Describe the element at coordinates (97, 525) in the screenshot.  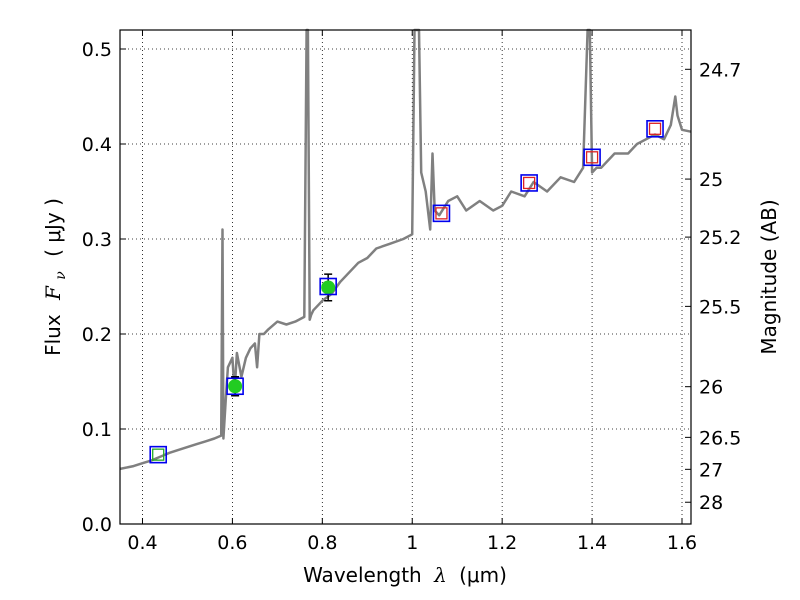
I see `y-tick-label: 0.0` at that location.